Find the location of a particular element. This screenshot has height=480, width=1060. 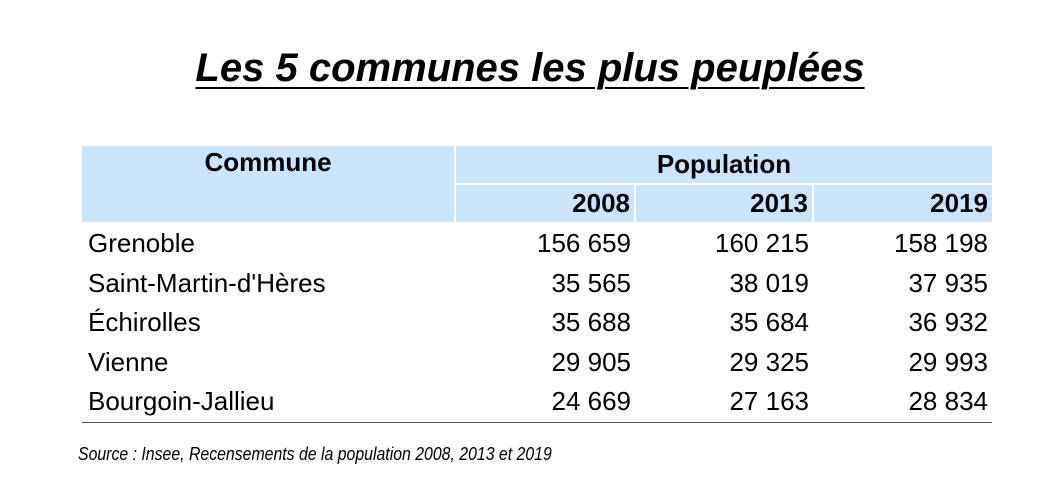

population-value: 29 905 is located at coordinates (591, 361).